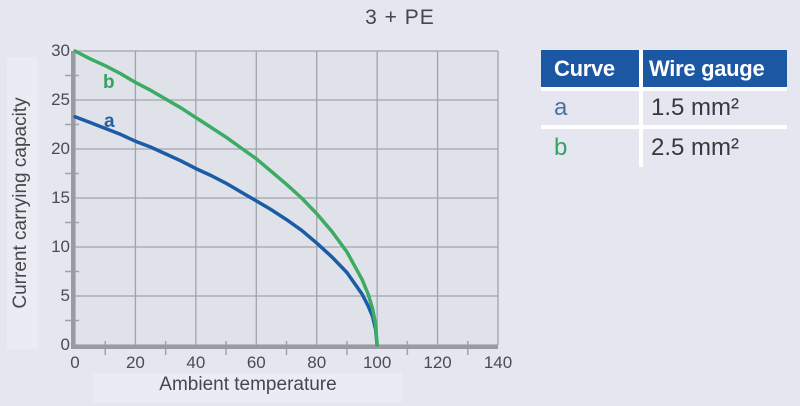  Describe the element at coordinates (60, 50) in the screenshot. I see `y-tick-label: 30` at that location.